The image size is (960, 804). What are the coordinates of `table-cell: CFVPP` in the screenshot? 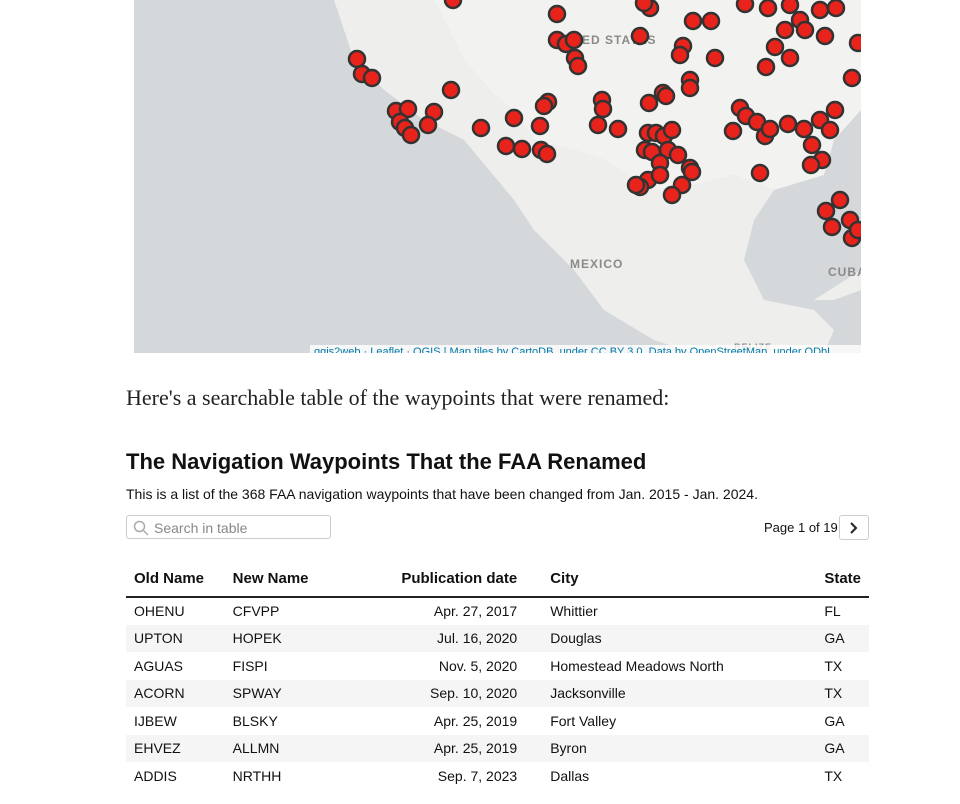 It's located at (256, 611).